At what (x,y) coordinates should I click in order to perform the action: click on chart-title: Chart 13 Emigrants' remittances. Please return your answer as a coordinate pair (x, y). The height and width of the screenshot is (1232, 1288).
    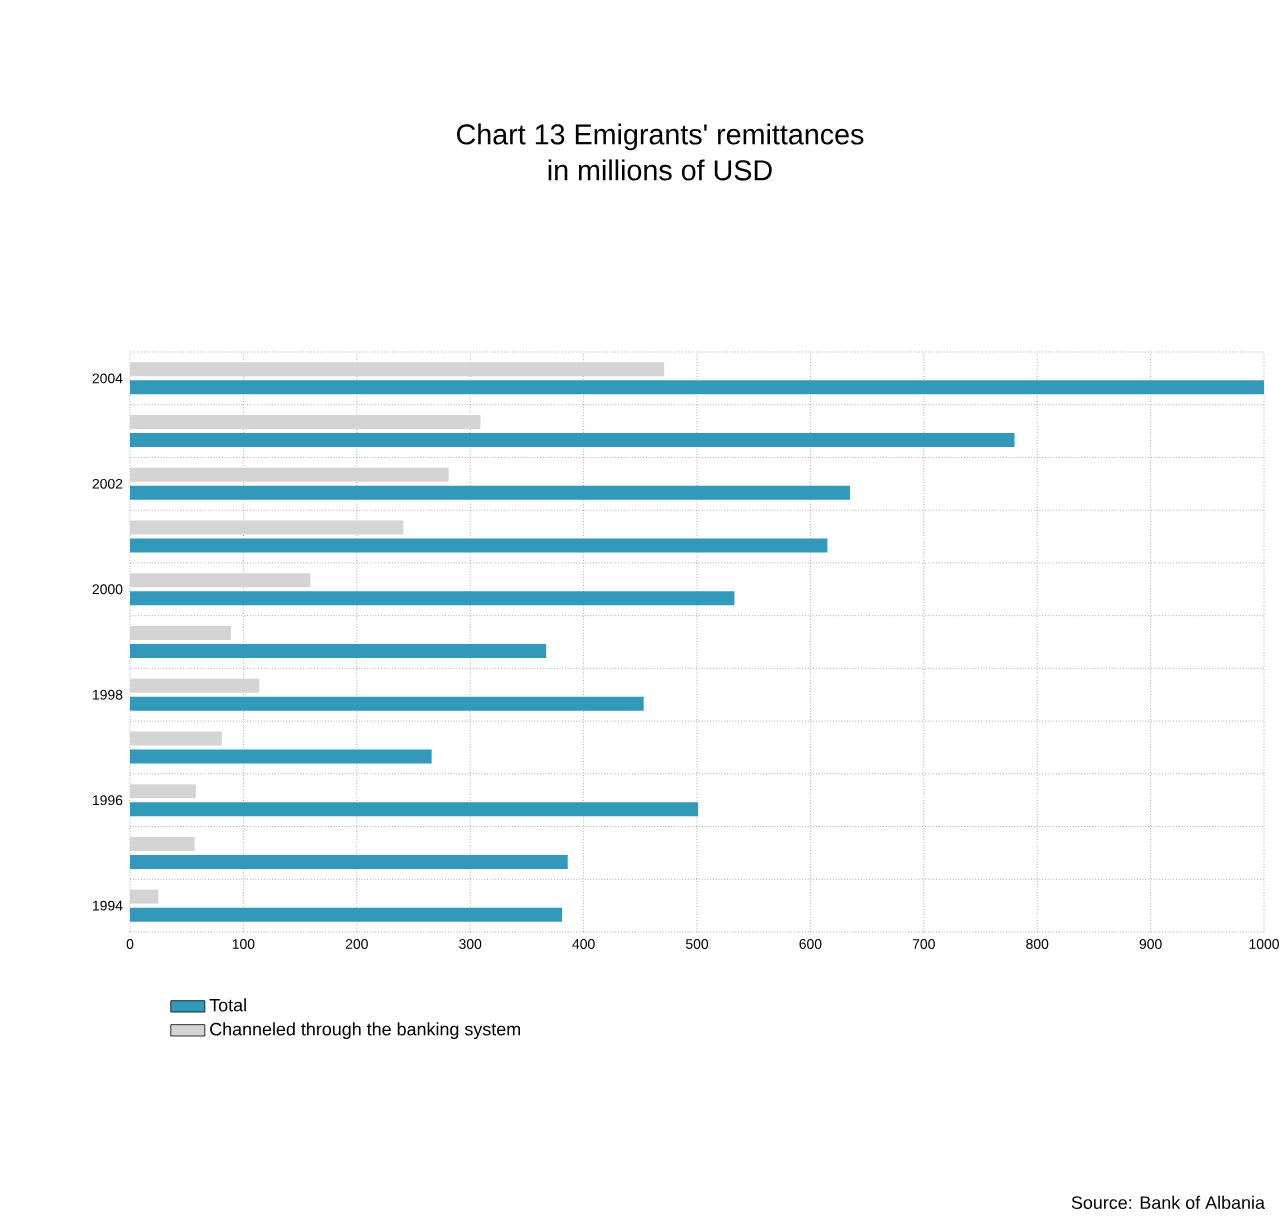
    Looking at the image, I should click on (660, 137).